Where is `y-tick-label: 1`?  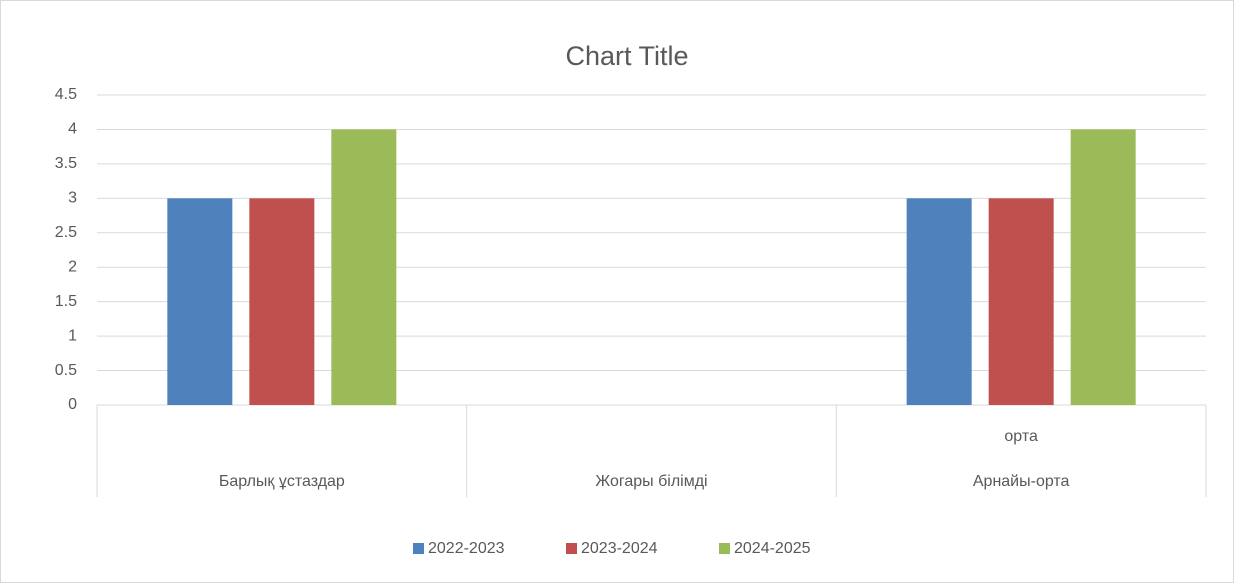
y-tick-label: 1 is located at coordinates (72, 335).